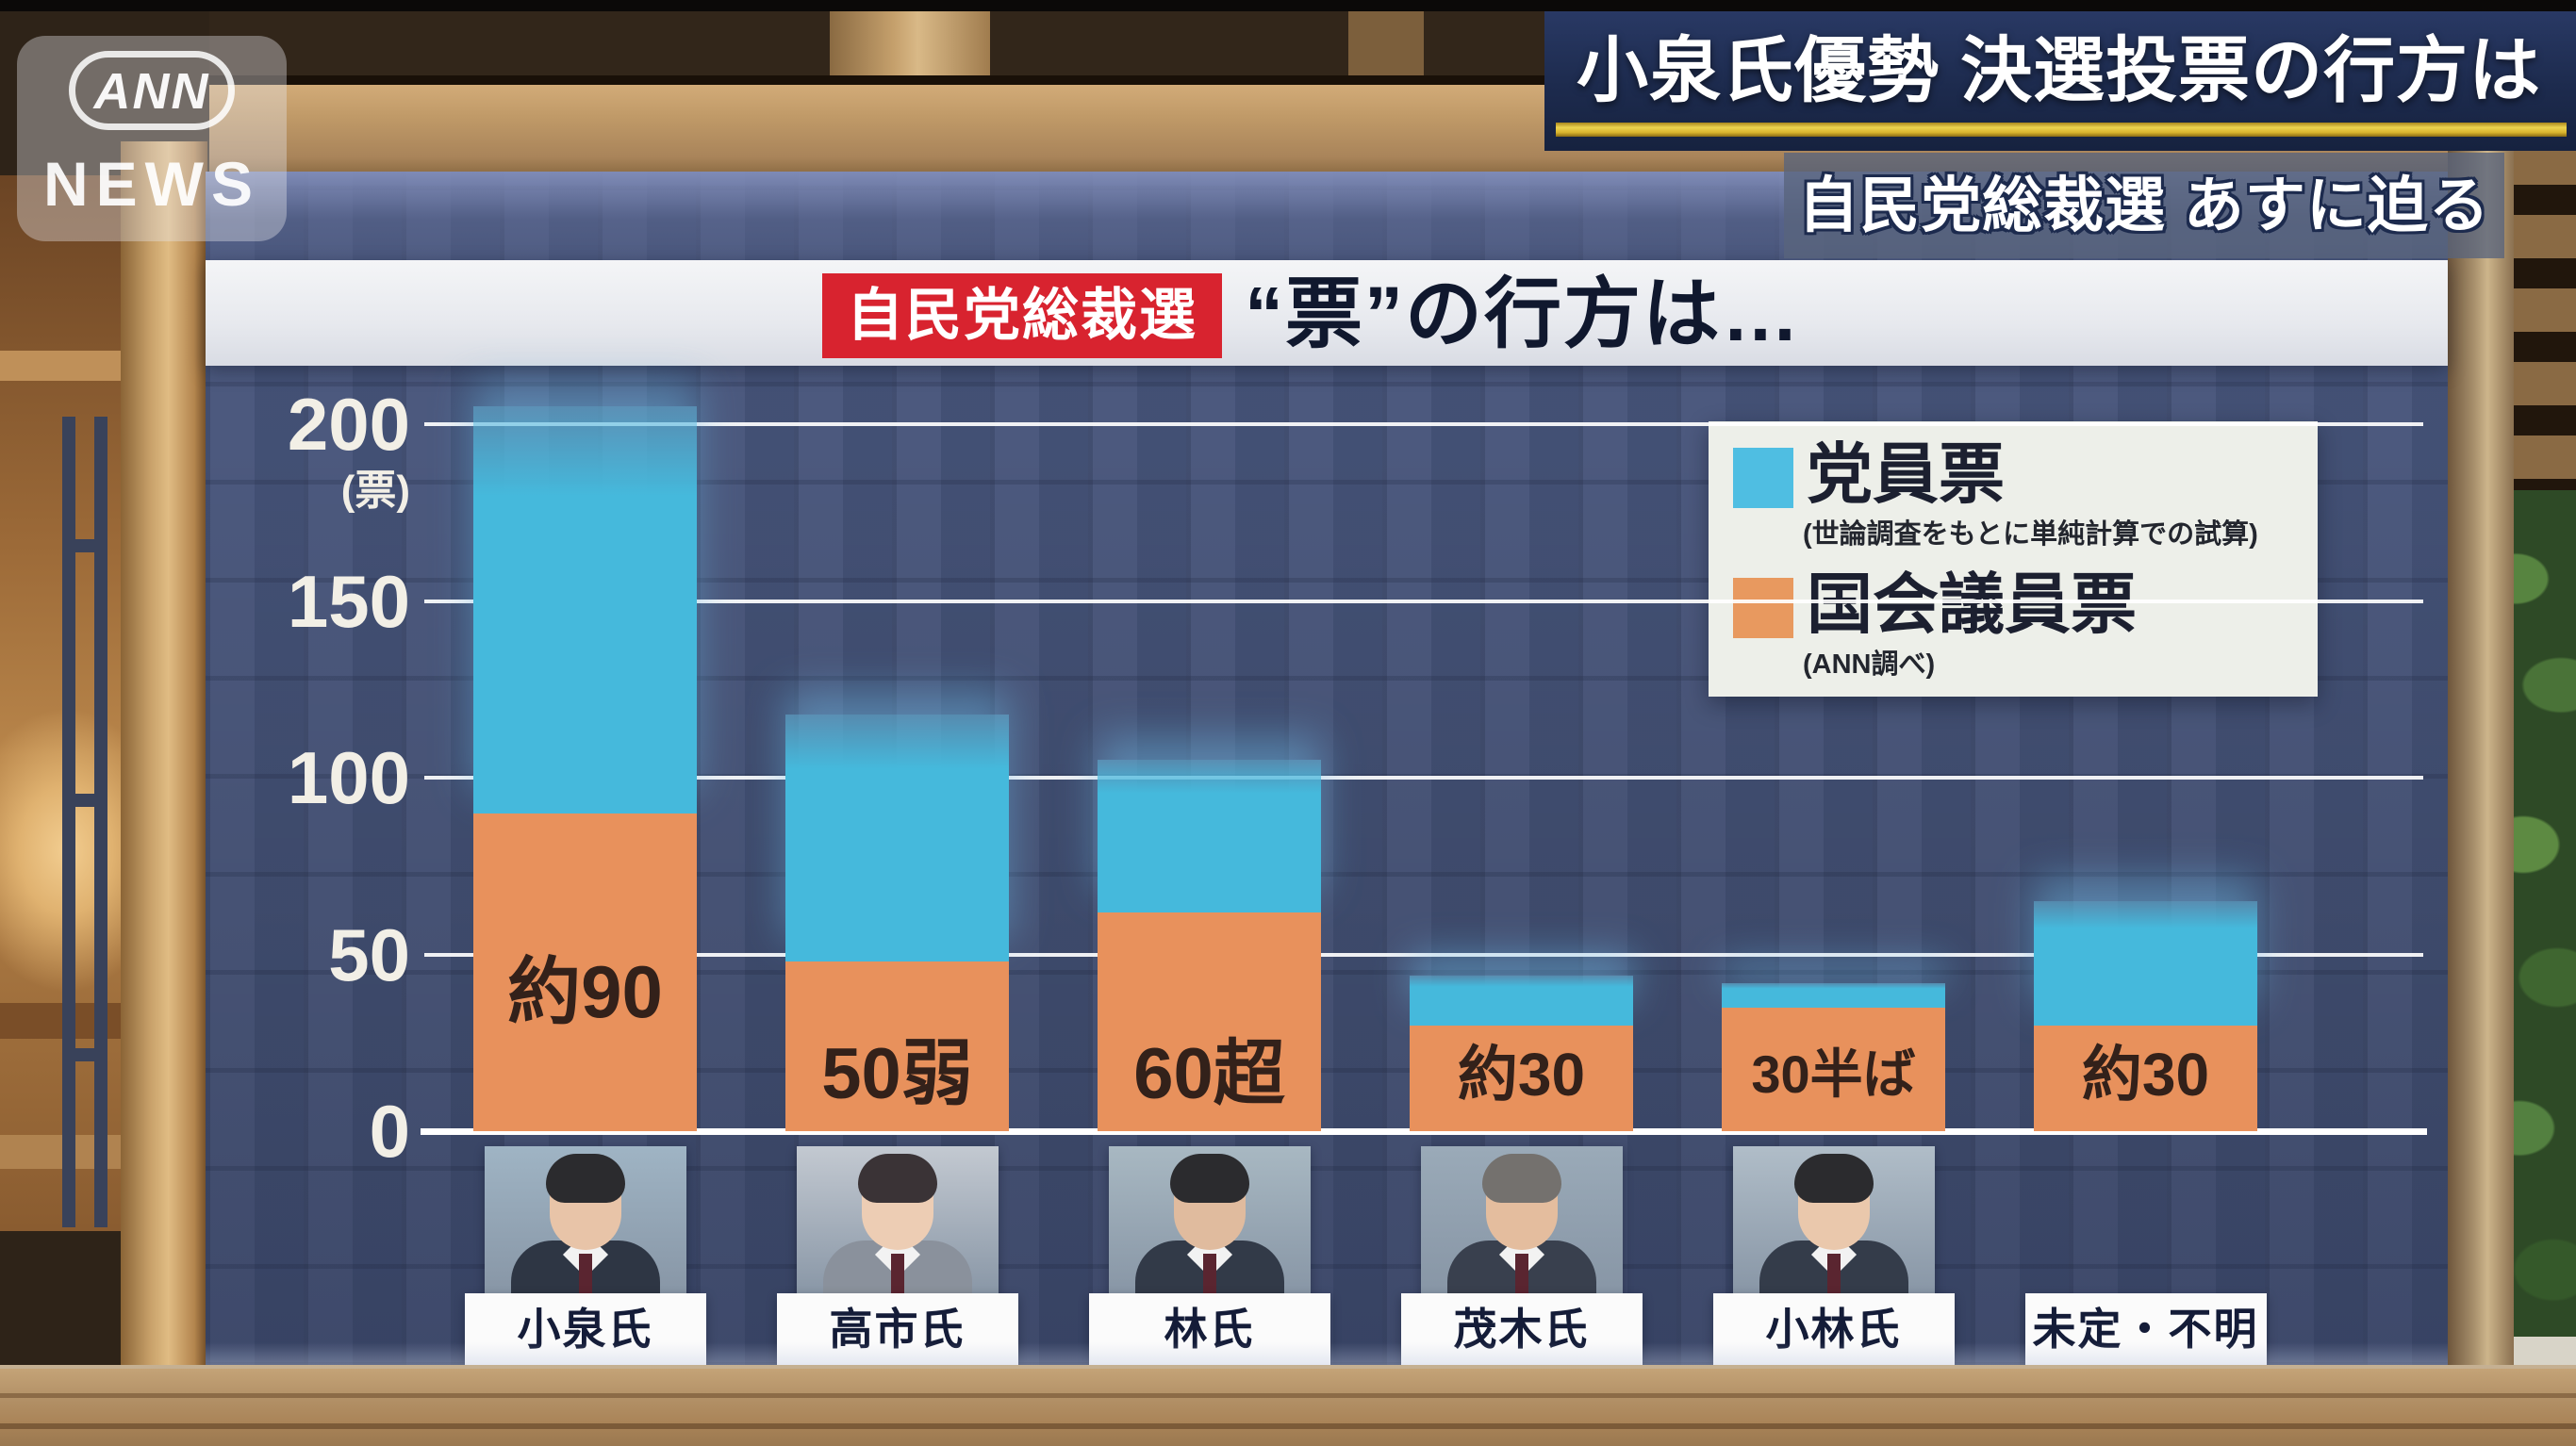 The height and width of the screenshot is (1446, 2576). I want to click on bar-value-label: 30半ば, so click(1833, 1074).